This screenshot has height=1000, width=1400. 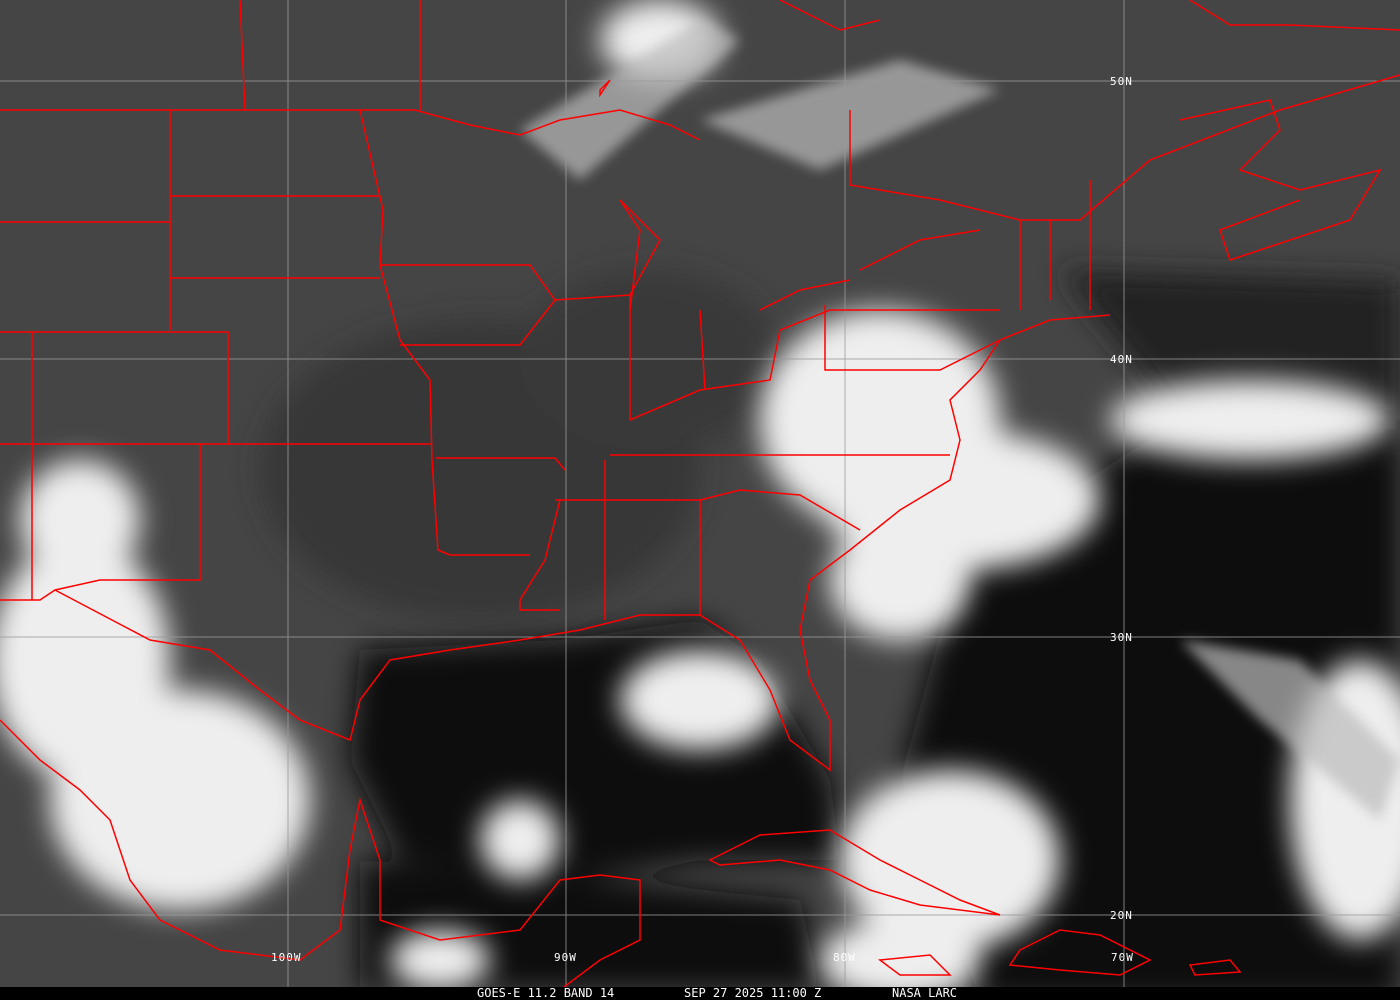 What do you see at coordinates (844, 957) in the screenshot?
I see `lon-label-80w: 80W` at bounding box center [844, 957].